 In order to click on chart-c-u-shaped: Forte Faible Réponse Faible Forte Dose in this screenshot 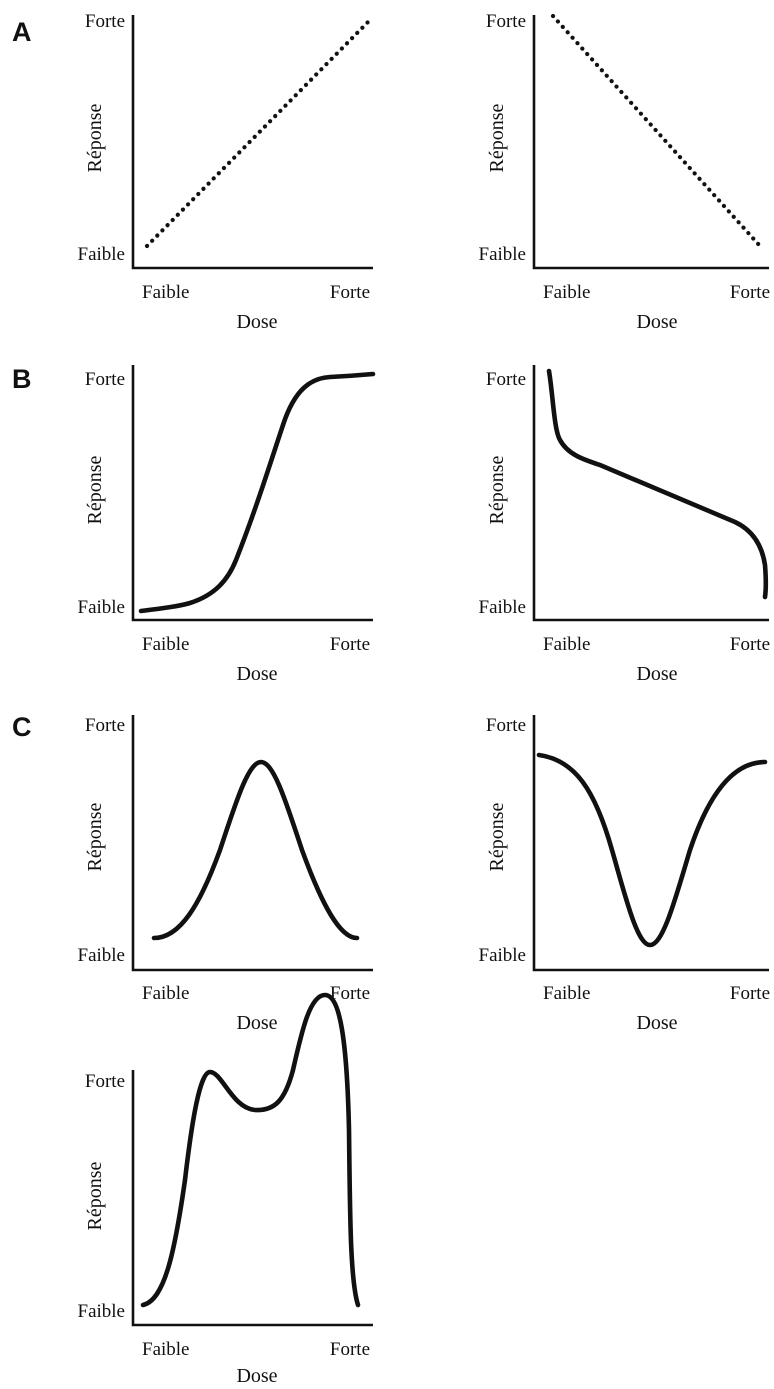, I will do `click(624, 874)`.